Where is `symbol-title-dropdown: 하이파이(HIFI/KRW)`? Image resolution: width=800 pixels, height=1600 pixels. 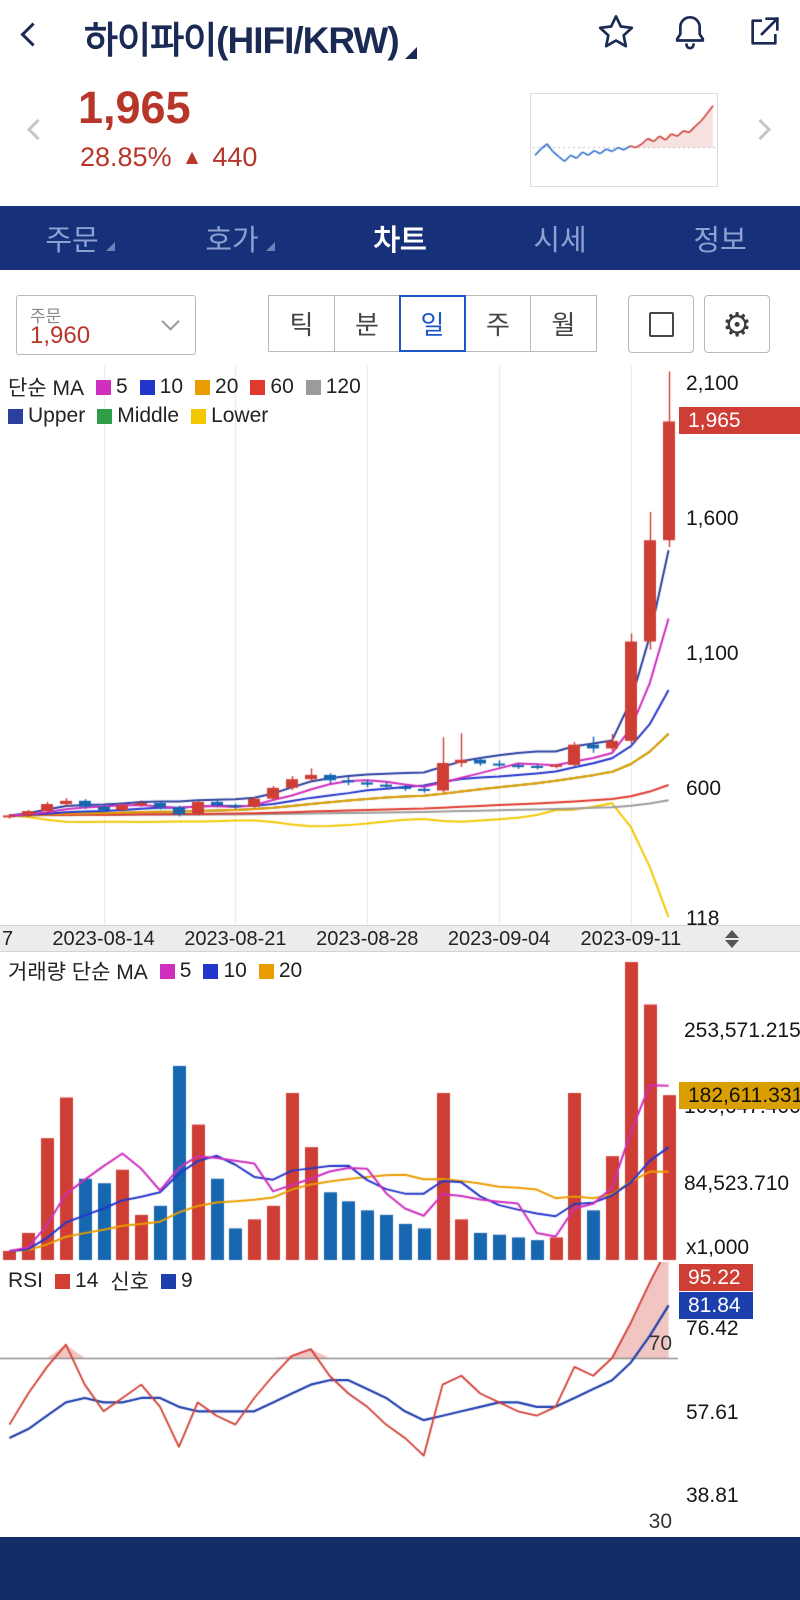
symbol-title-dropdown: 하이파이(HIFI/KRW) is located at coordinates (250, 37).